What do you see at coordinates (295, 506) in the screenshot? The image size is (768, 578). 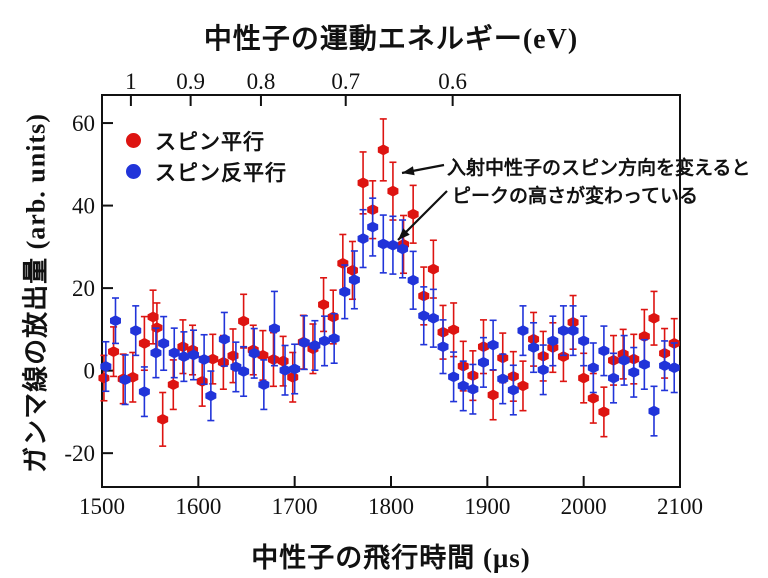 I see `x-tick-label: 1700` at bounding box center [295, 506].